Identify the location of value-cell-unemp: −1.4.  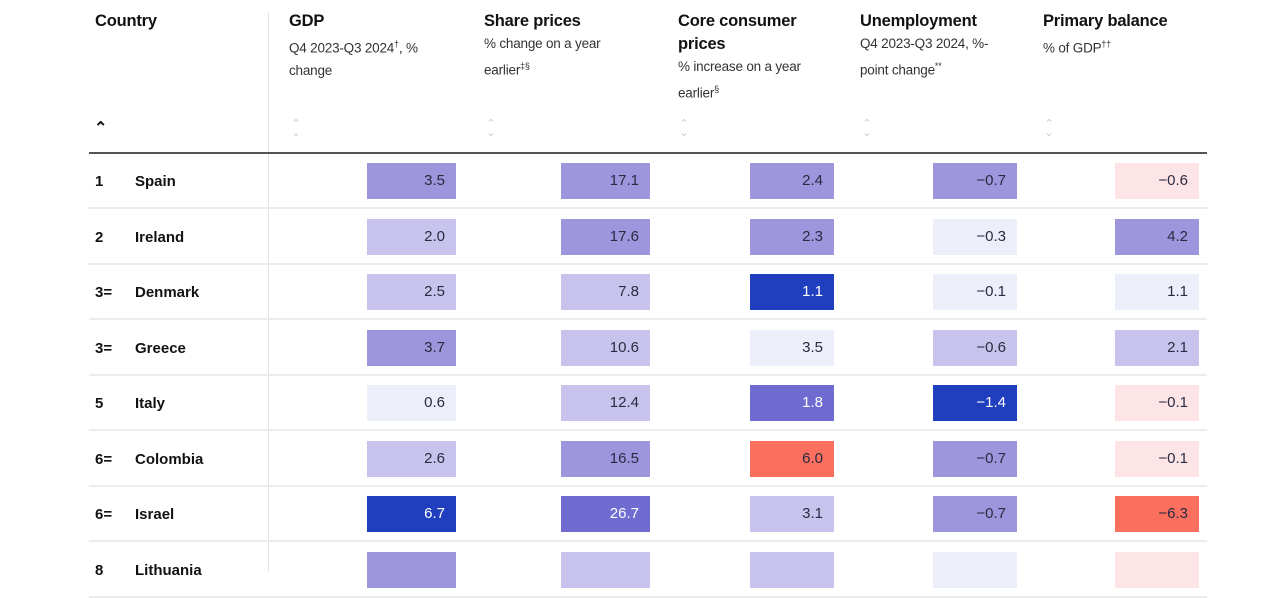
(975, 403).